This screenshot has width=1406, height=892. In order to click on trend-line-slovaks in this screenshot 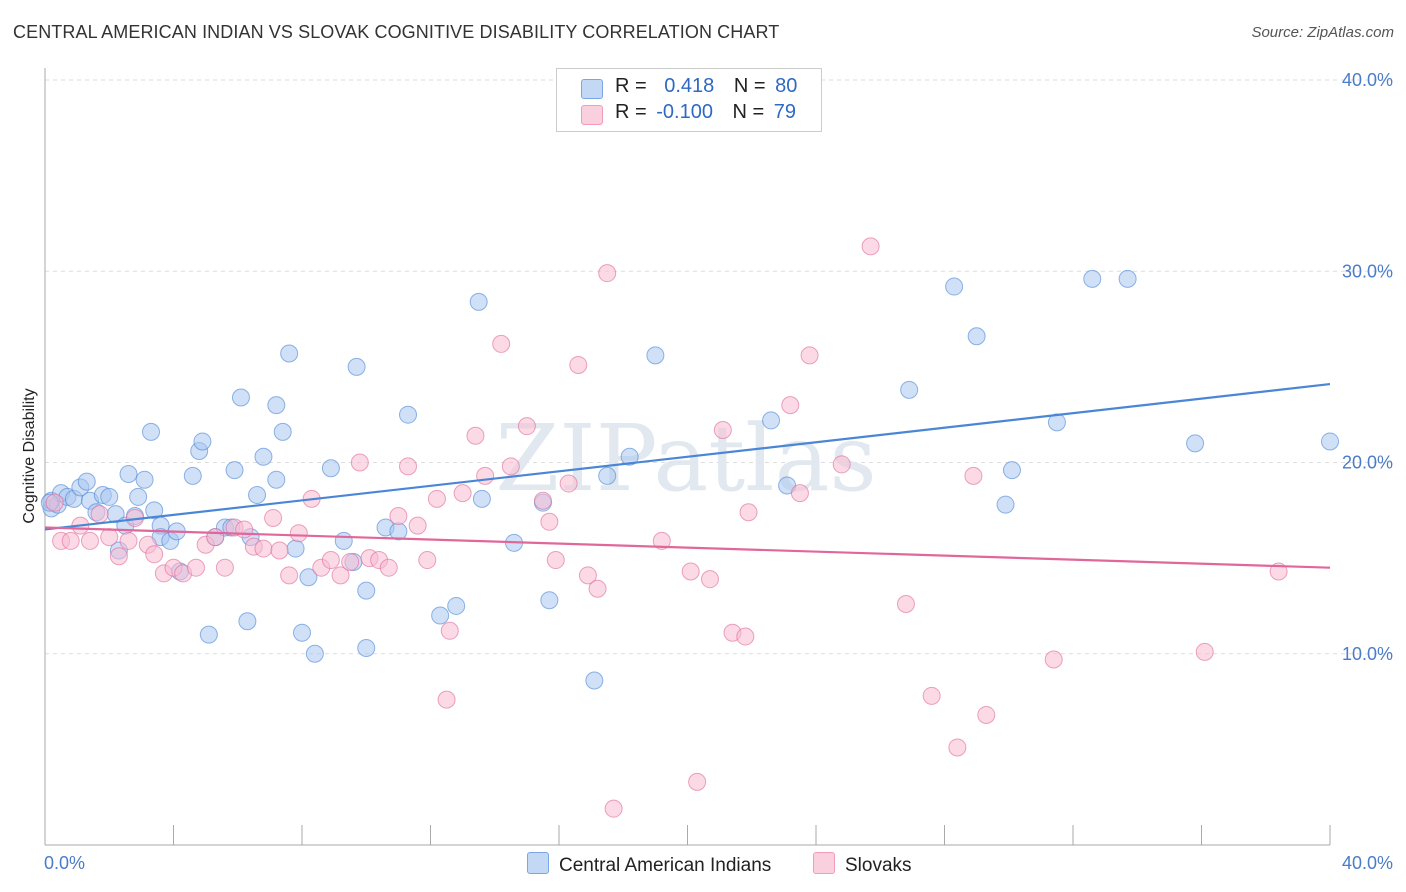, I will do `click(687, 547)`.